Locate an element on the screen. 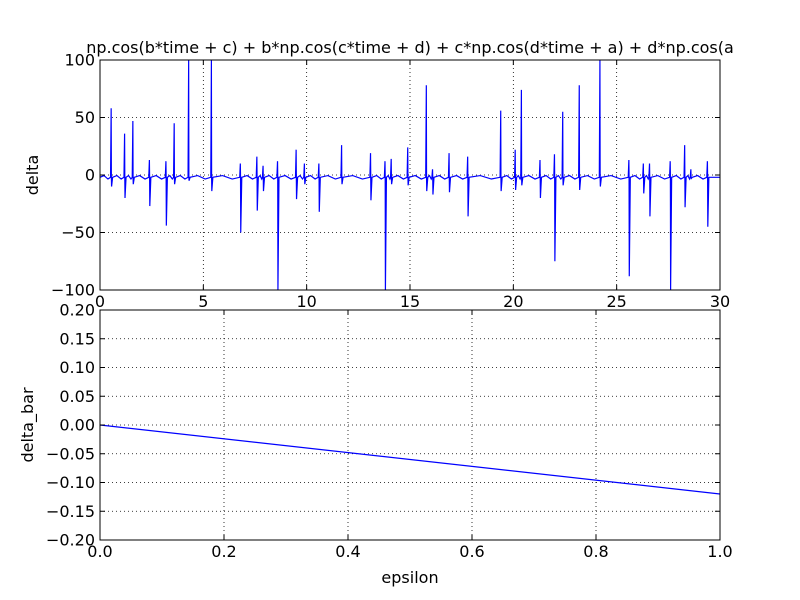 This screenshot has width=800, height=600. top-x-tick-label: 15 is located at coordinates (410, 301).